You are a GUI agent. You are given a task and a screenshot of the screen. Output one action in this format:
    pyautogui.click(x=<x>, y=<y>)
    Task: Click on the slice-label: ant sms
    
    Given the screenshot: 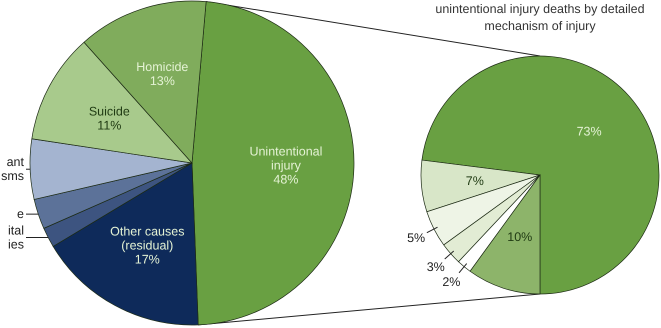 What is the action you would take?
    pyautogui.click(x=13, y=169)
    